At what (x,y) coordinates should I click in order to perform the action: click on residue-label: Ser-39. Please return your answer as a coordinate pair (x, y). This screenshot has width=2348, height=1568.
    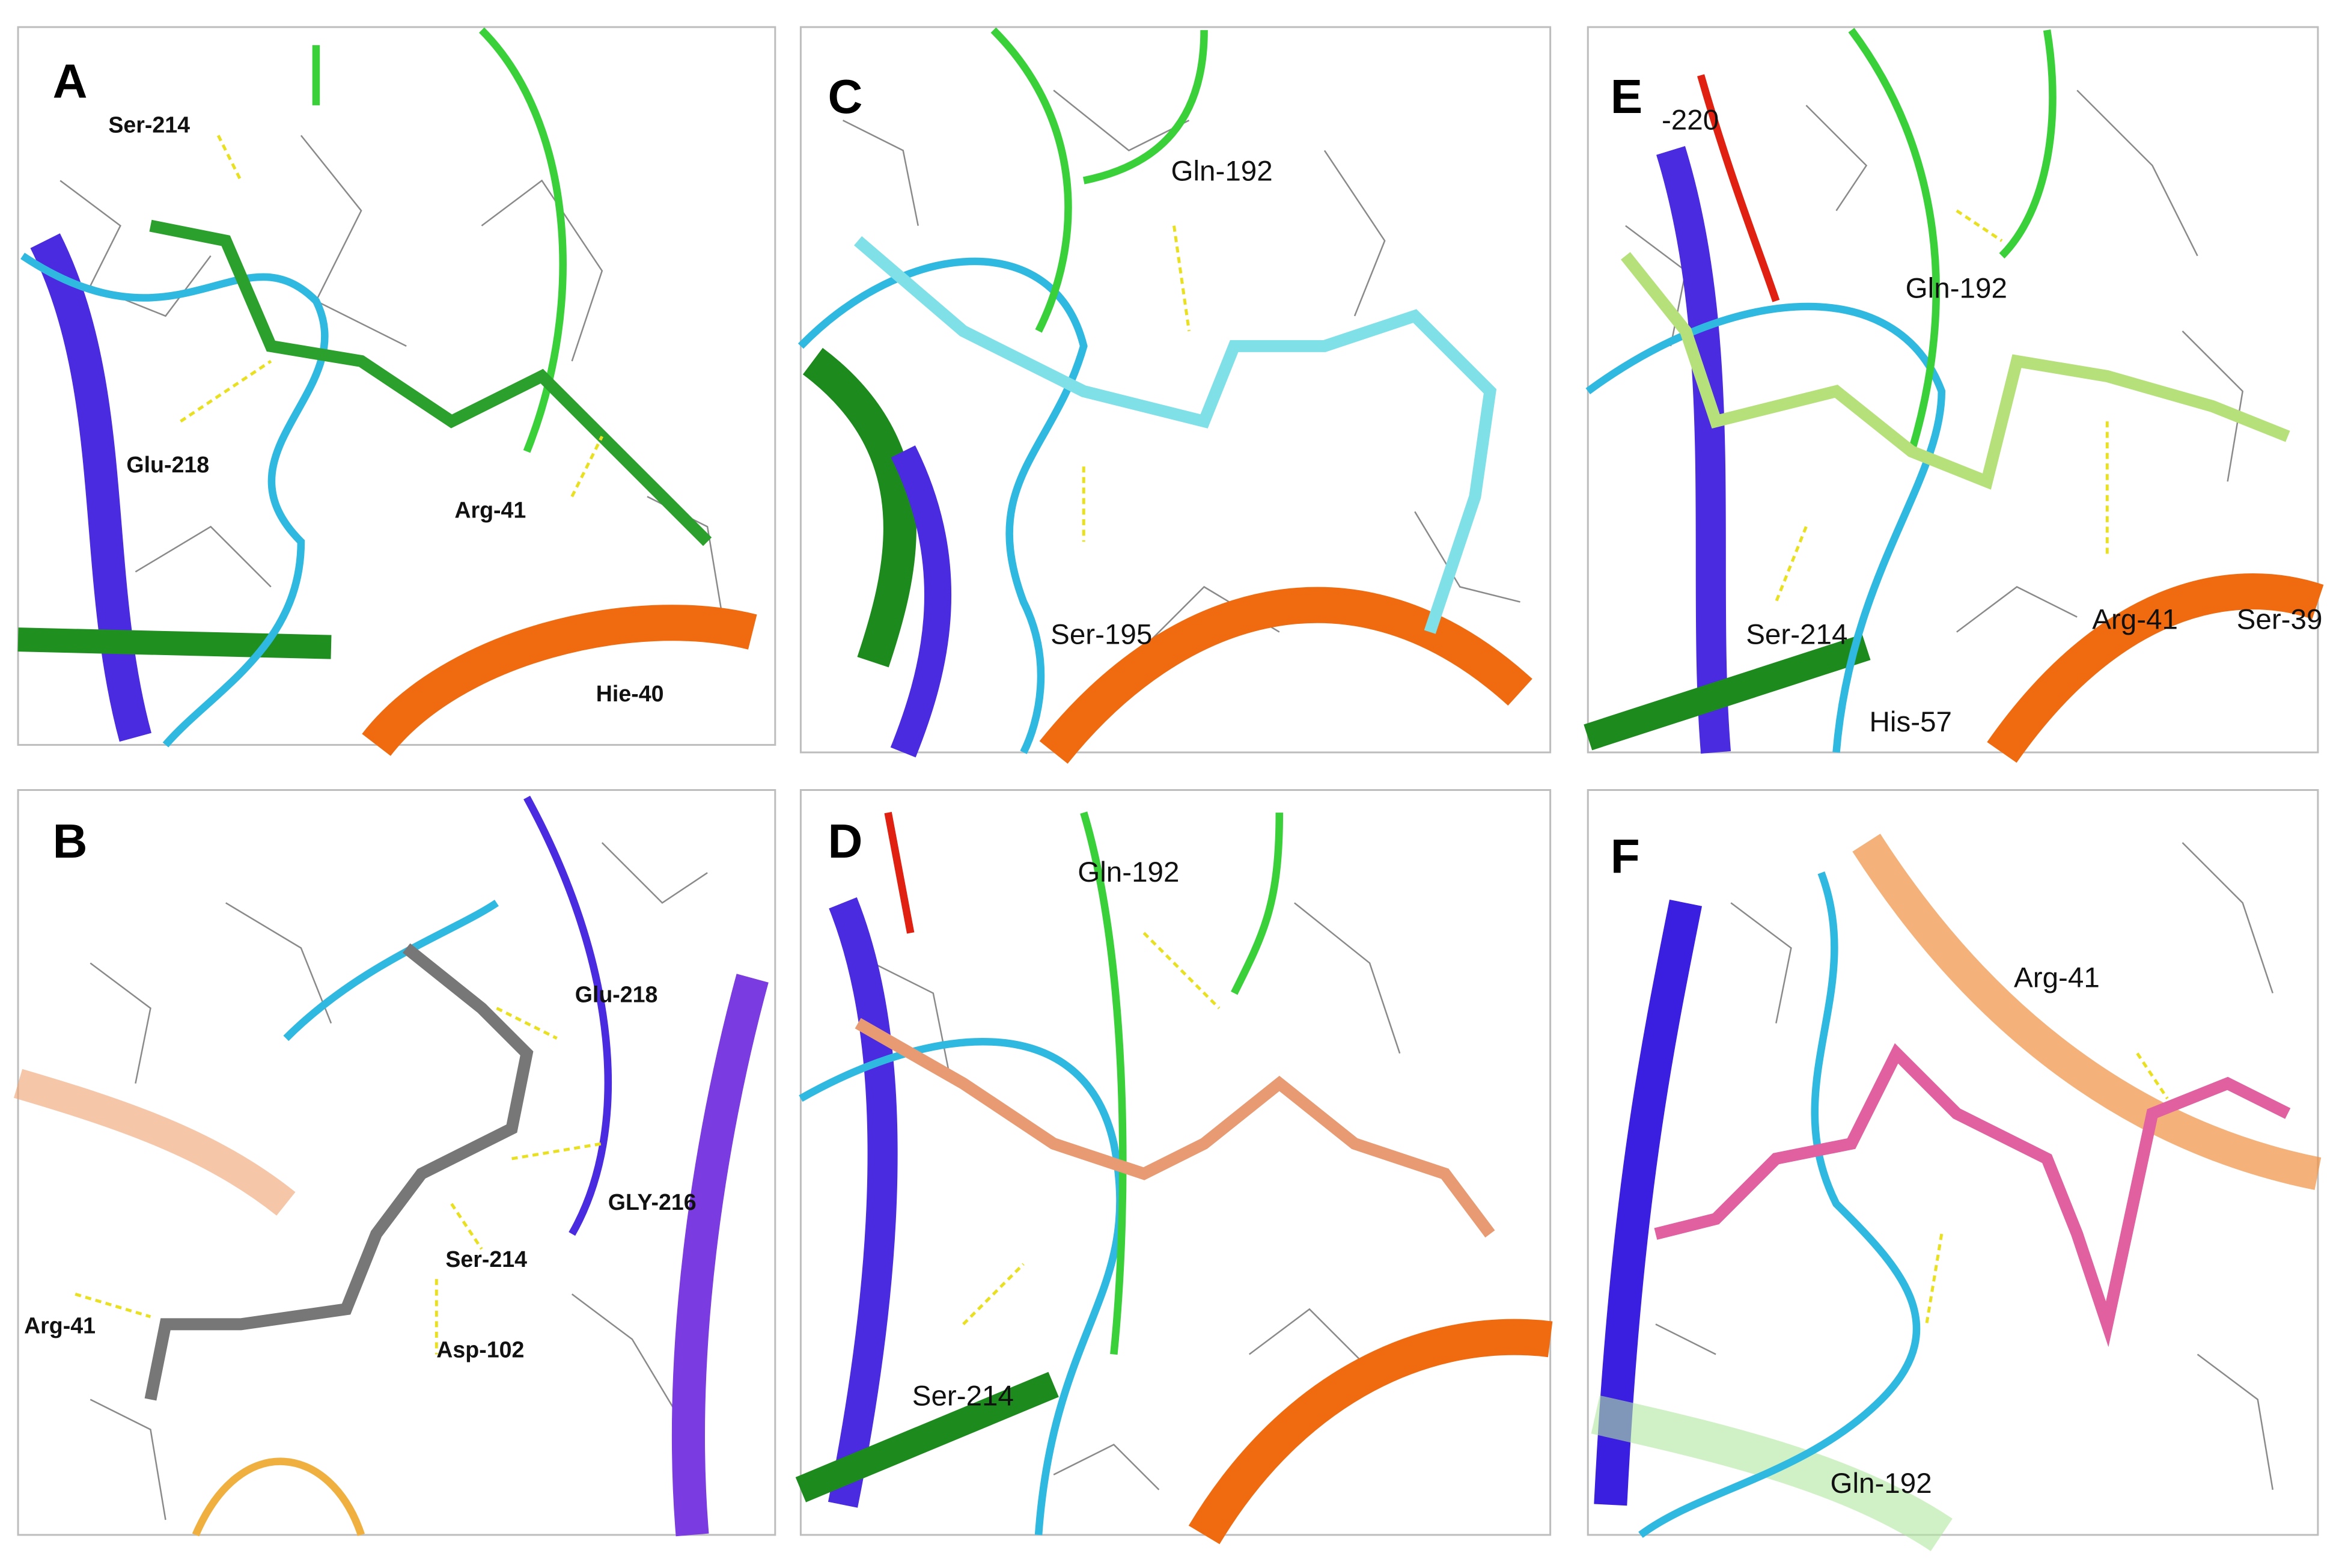
    Looking at the image, I should click on (2280, 620).